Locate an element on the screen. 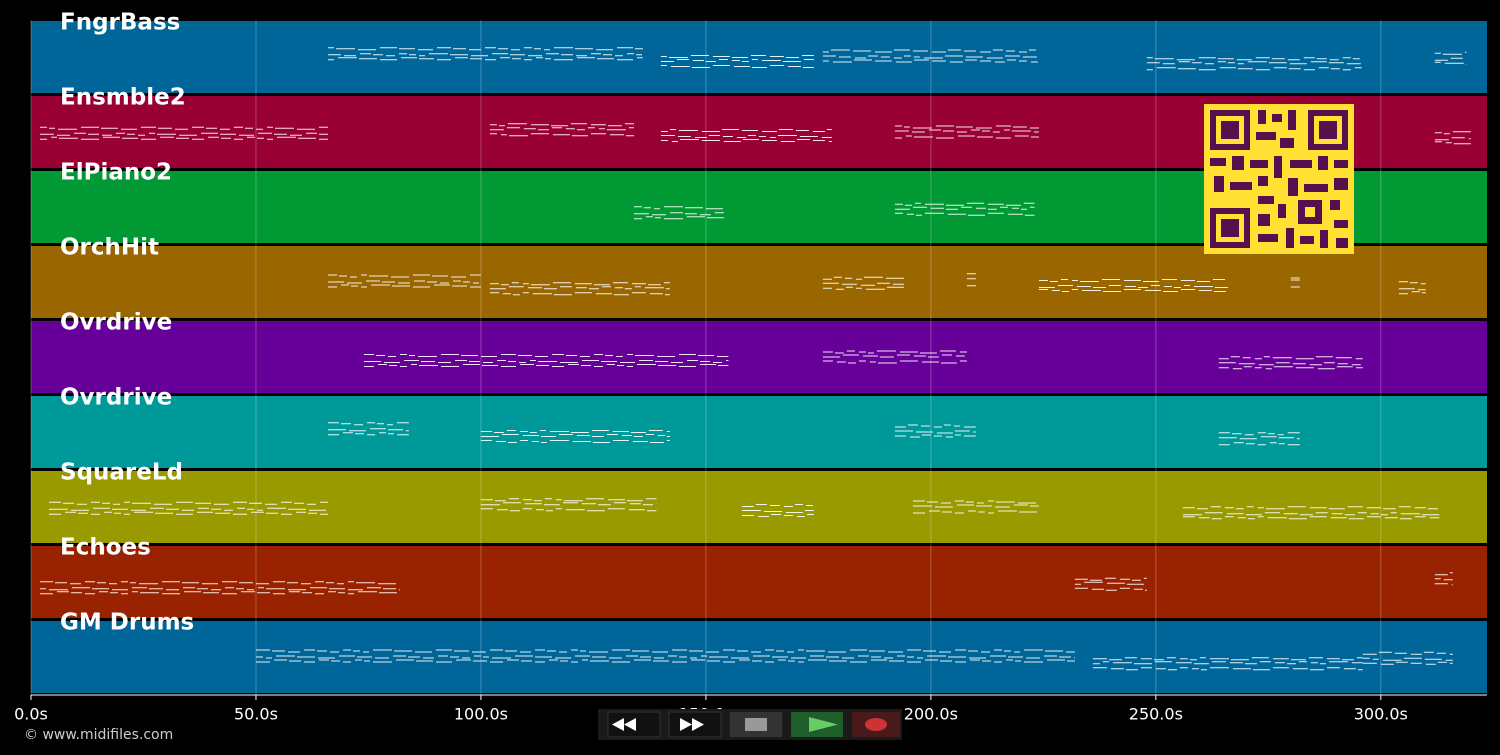  forward-button is located at coordinates (695, 724).